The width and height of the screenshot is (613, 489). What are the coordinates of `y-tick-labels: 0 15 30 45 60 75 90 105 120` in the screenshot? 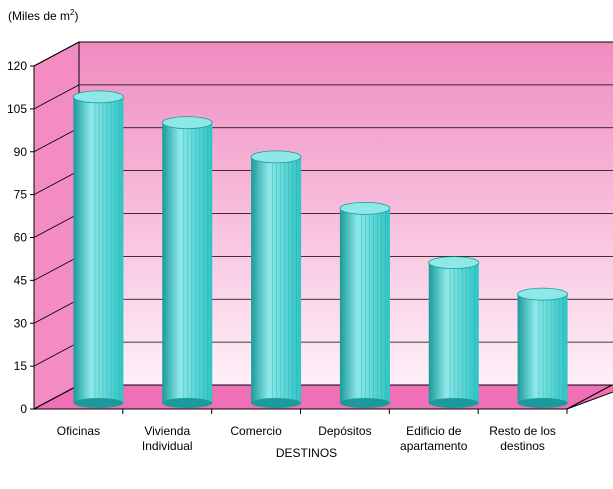 It's located at (17, 237).